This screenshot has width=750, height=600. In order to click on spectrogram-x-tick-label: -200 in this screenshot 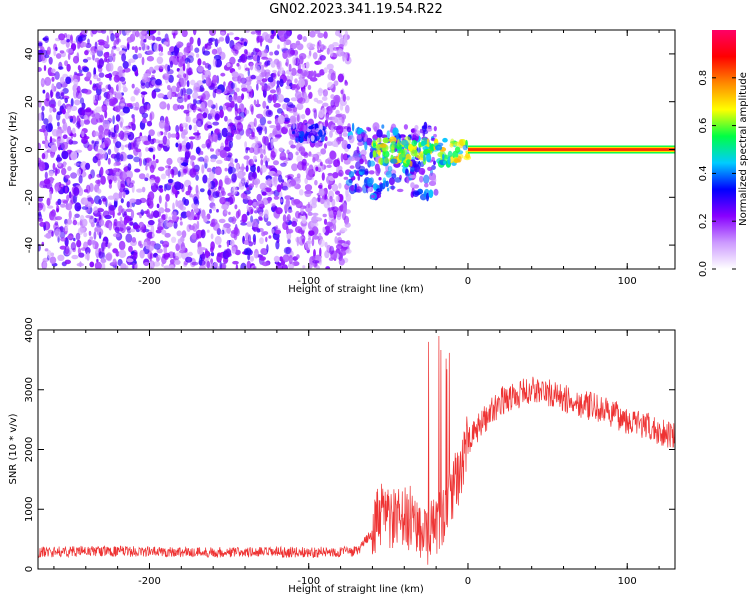, I will do `click(149, 281)`.